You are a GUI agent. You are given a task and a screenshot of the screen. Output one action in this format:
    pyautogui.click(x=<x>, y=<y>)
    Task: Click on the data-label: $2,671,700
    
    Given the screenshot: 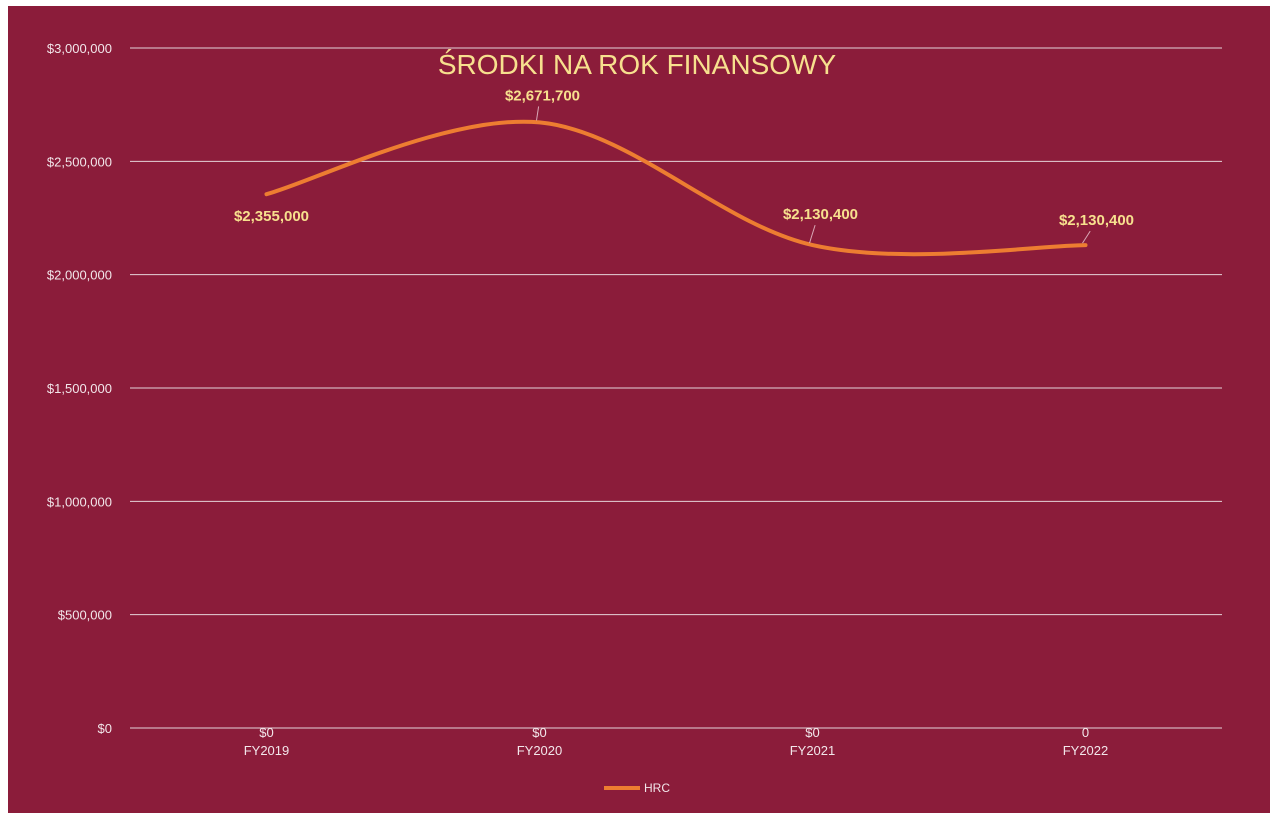 What is the action you would take?
    pyautogui.click(x=542, y=95)
    